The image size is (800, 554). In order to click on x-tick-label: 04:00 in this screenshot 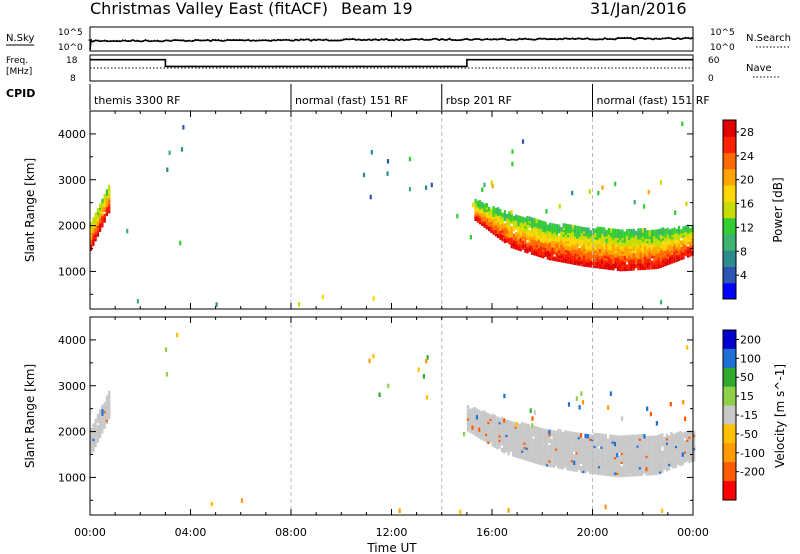, I will do `click(191, 532)`.